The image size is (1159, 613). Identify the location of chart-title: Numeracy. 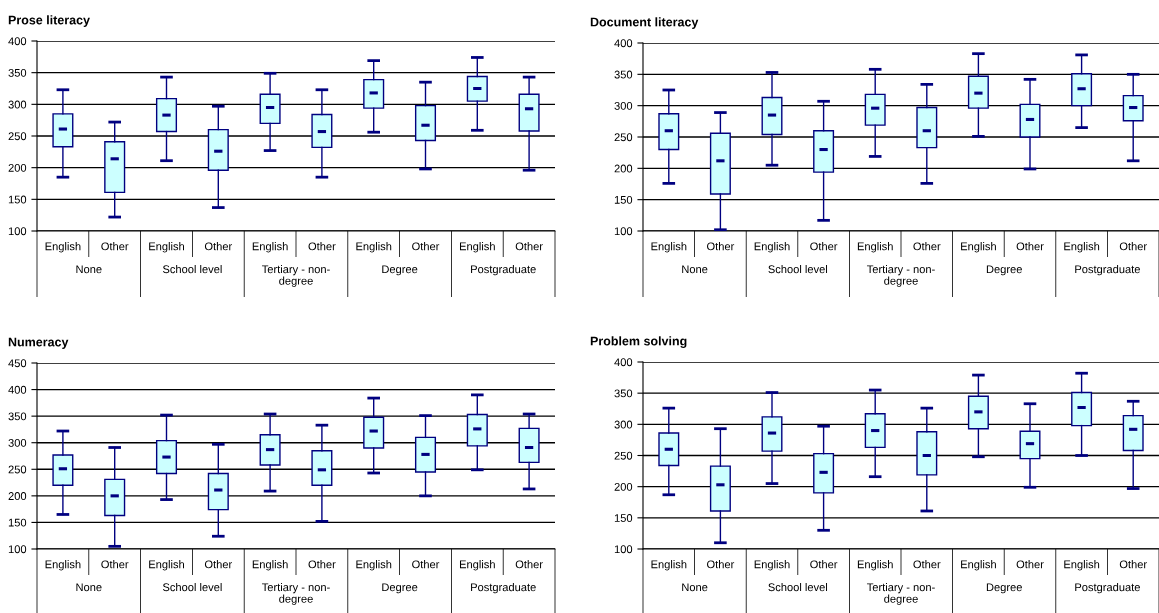
(38, 343).